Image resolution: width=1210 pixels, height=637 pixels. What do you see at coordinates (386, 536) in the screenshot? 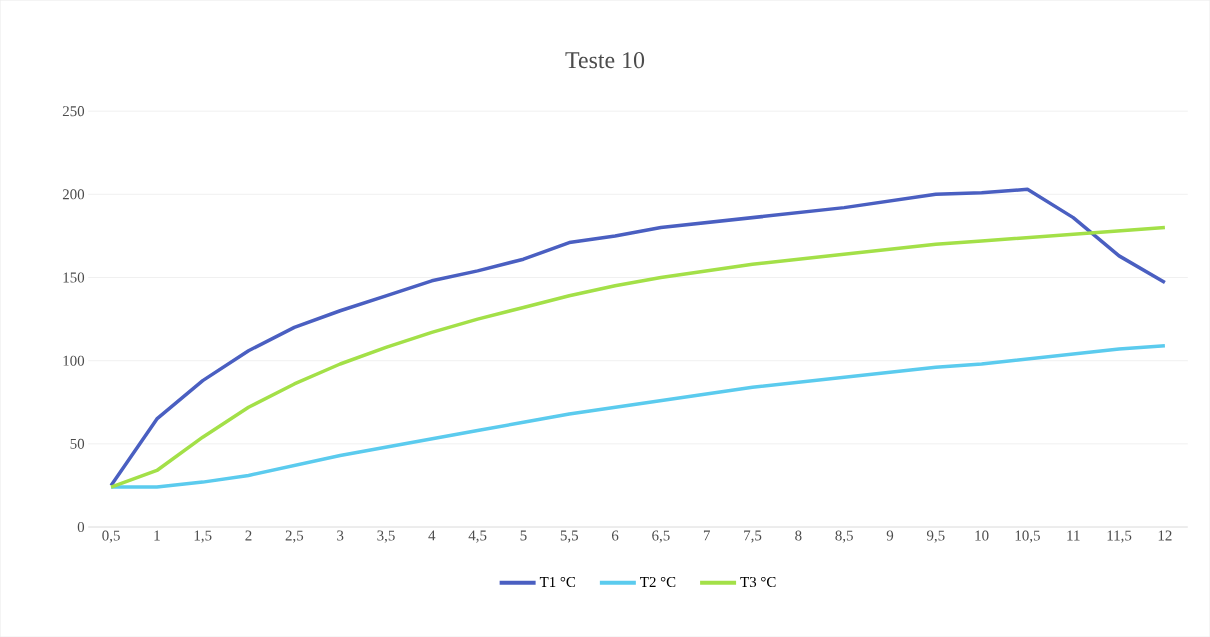
I see `x-tick-label: 3,5` at bounding box center [386, 536].